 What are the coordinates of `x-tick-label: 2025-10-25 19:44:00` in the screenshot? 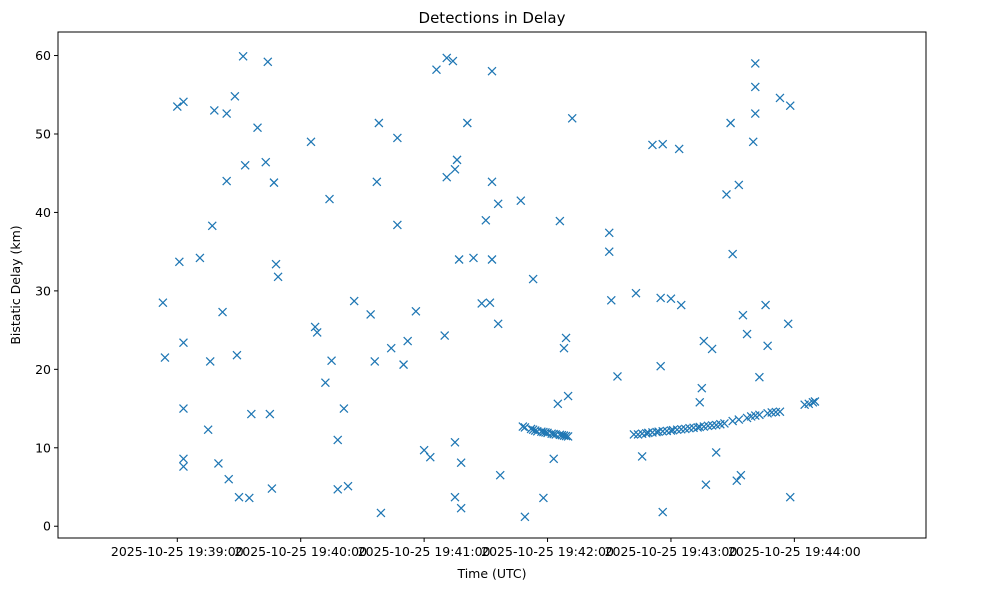 It's located at (794, 551).